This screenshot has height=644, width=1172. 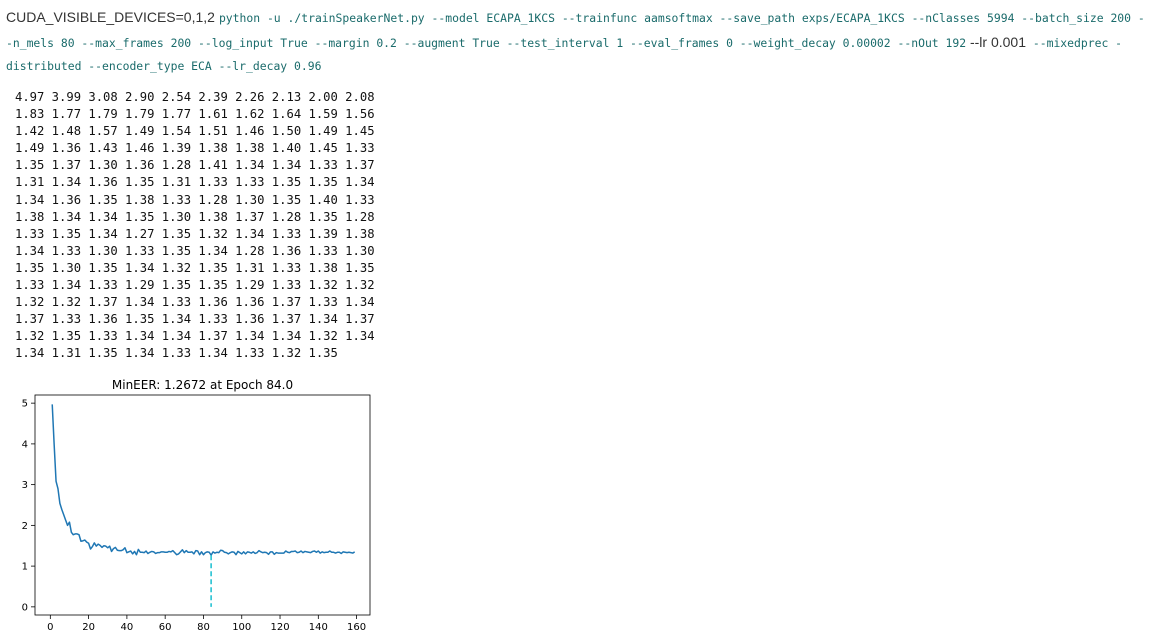 I want to click on command-env-vars: CUDA_VISIBLE_DEVICES=0,1,2, so click(x=110, y=17).